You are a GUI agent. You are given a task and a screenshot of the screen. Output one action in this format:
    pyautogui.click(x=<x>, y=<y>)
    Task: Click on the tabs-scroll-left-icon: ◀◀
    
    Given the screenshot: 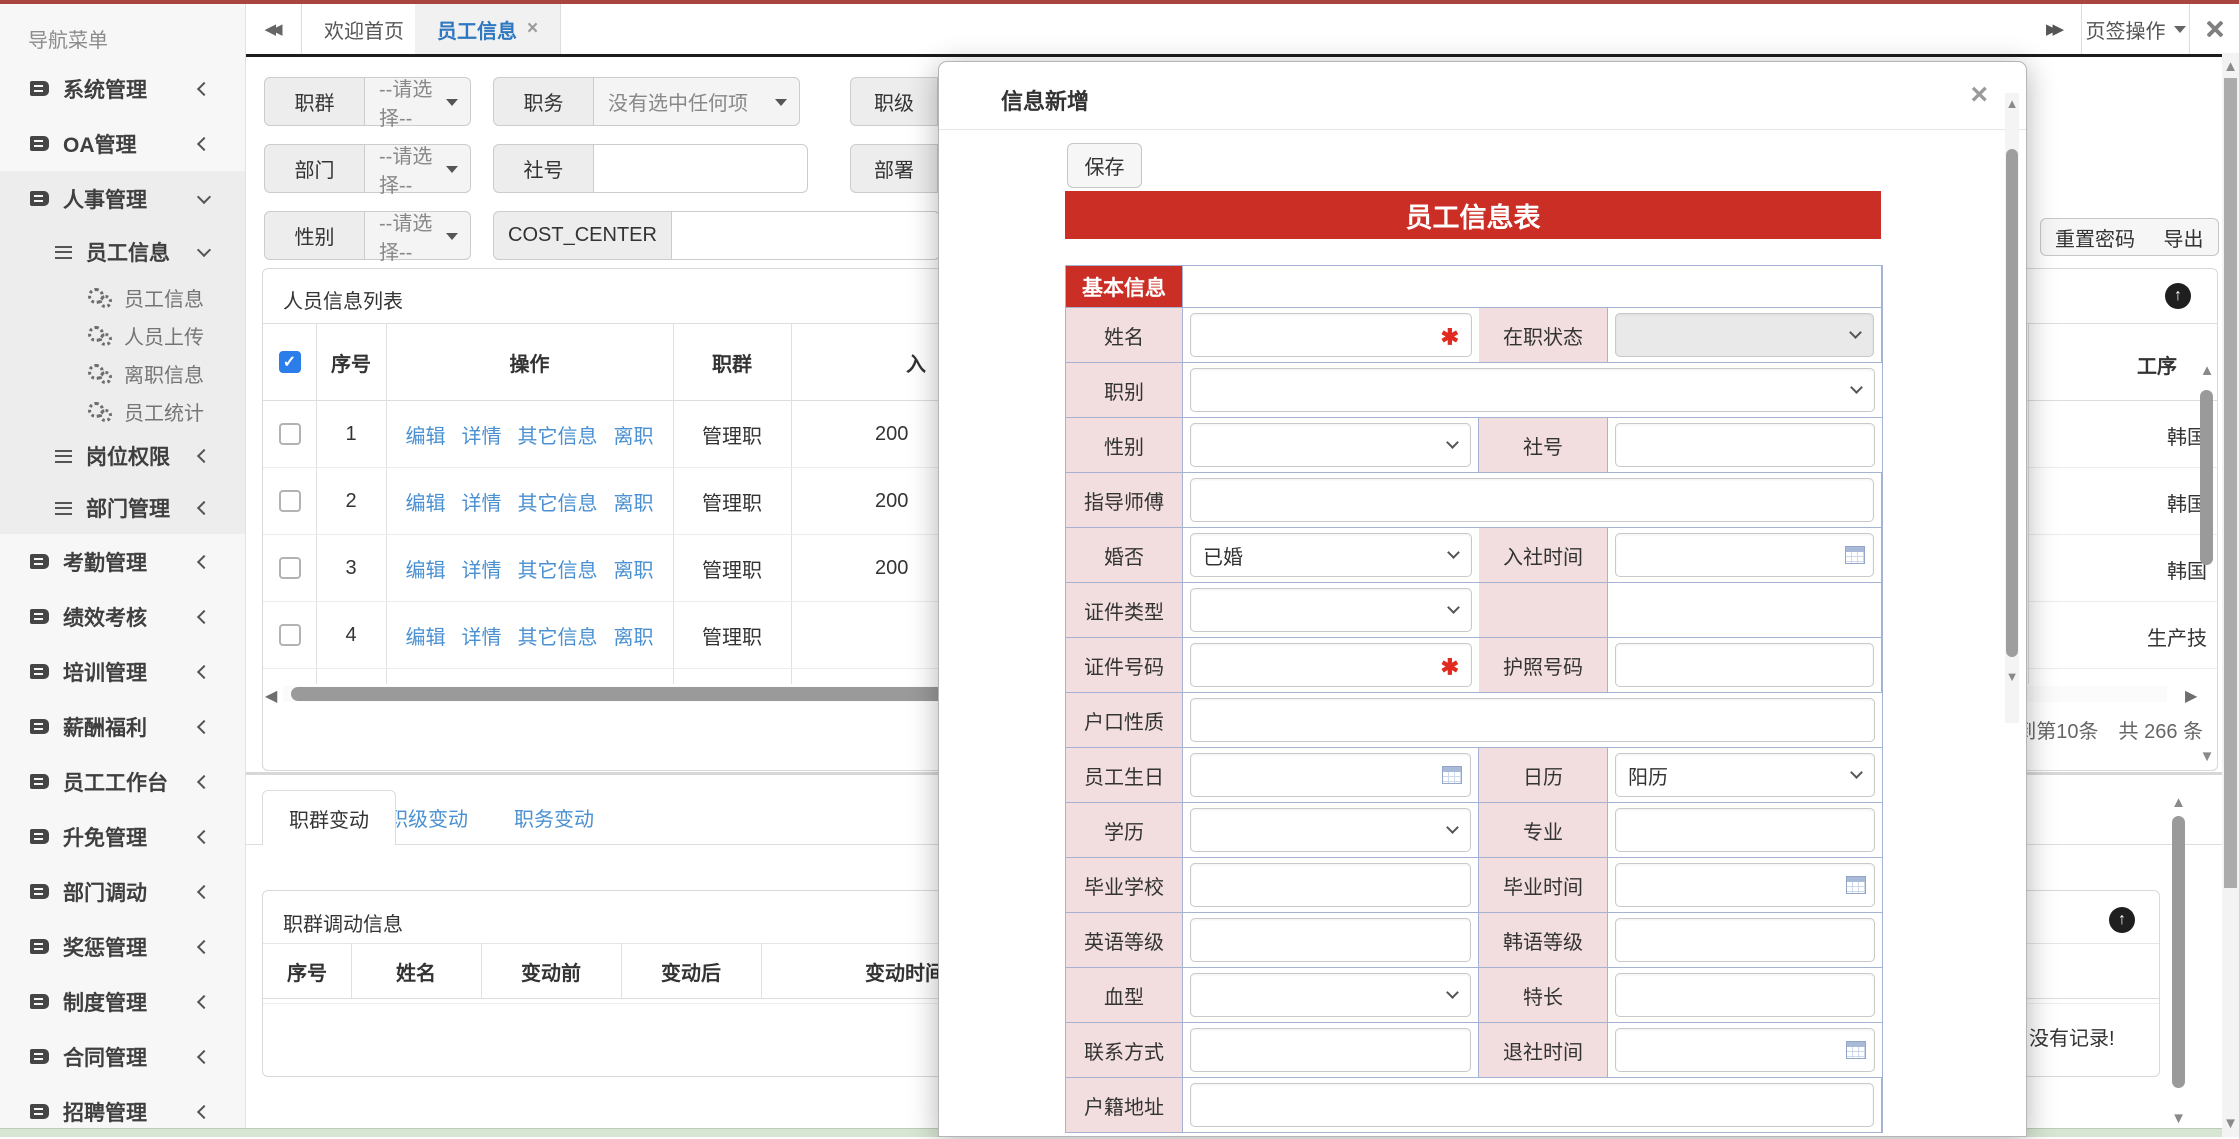 What is the action you would take?
    pyautogui.click(x=274, y=29)
    